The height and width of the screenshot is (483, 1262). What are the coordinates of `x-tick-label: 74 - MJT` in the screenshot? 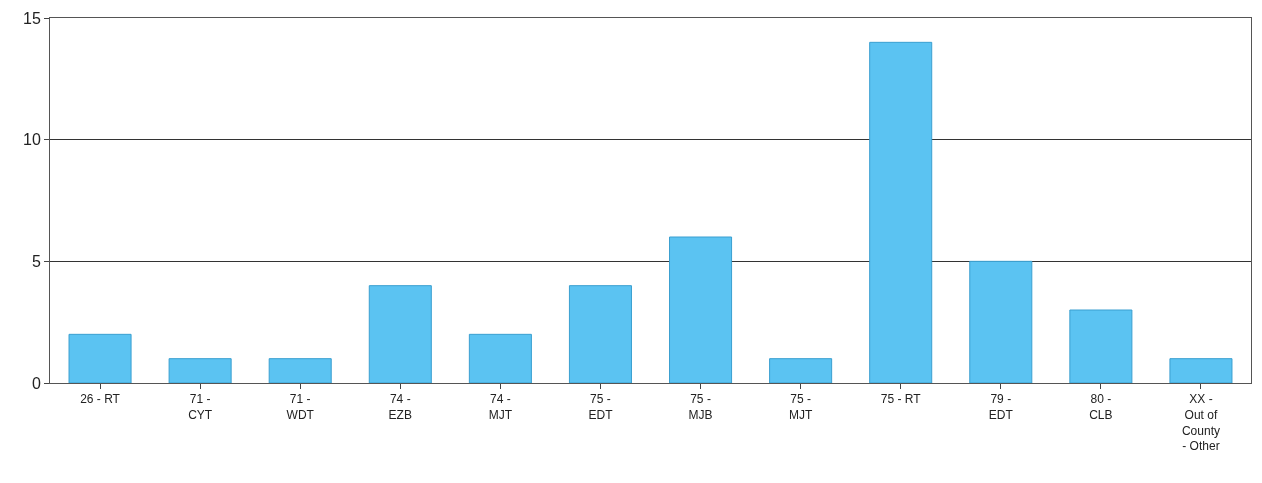 It's located at (500, 407).